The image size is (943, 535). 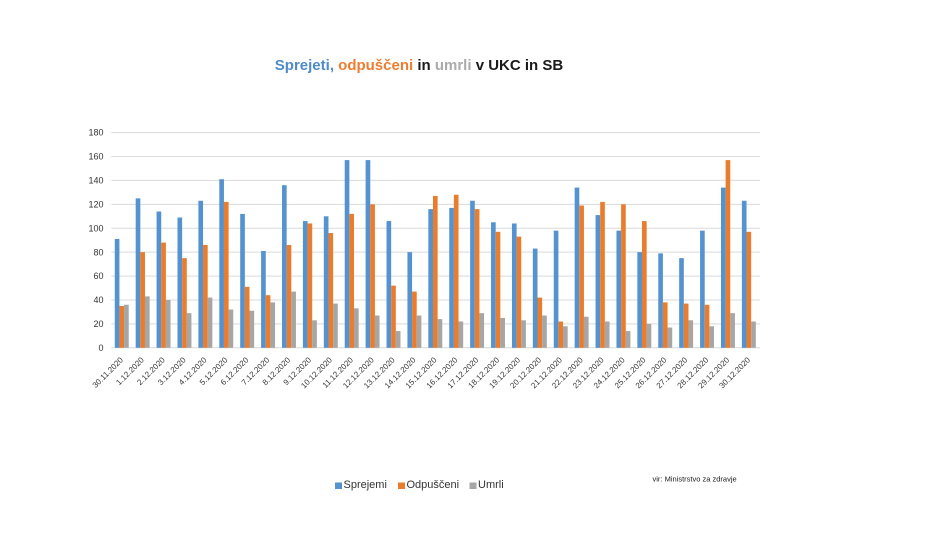 I want to click on svg-text: Sprejemi, so click(x=365, y=485).